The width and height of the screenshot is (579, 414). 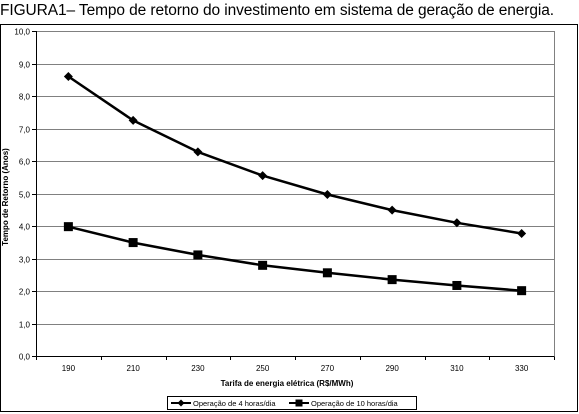 What do you see at coordinates (25, 162) in the screenshot?
I see `y-tick-label: 6,0` at bounding box center [25, 162].